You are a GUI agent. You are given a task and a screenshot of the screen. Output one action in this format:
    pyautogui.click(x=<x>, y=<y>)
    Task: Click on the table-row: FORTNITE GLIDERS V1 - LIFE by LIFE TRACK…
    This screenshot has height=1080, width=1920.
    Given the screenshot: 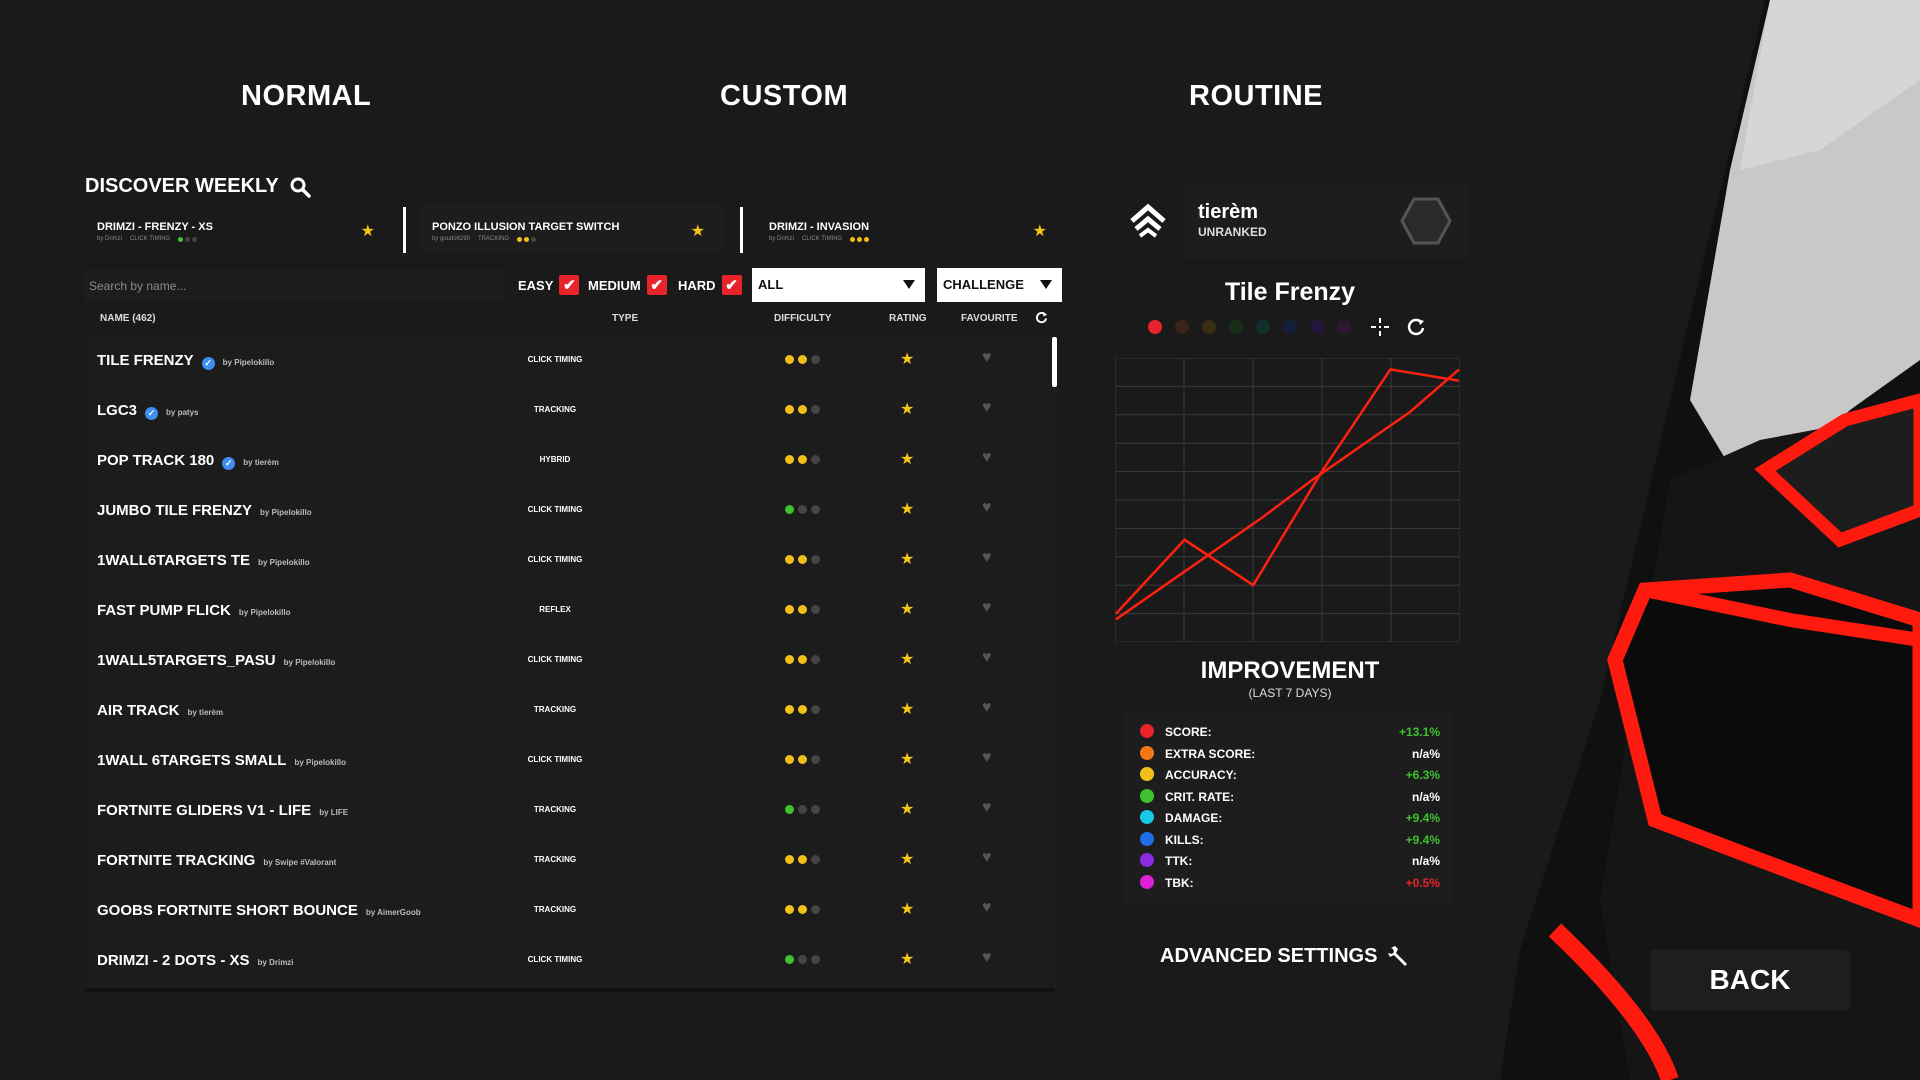 What is the action you would take?
    pyautogui.click(x=560, y=810)
    